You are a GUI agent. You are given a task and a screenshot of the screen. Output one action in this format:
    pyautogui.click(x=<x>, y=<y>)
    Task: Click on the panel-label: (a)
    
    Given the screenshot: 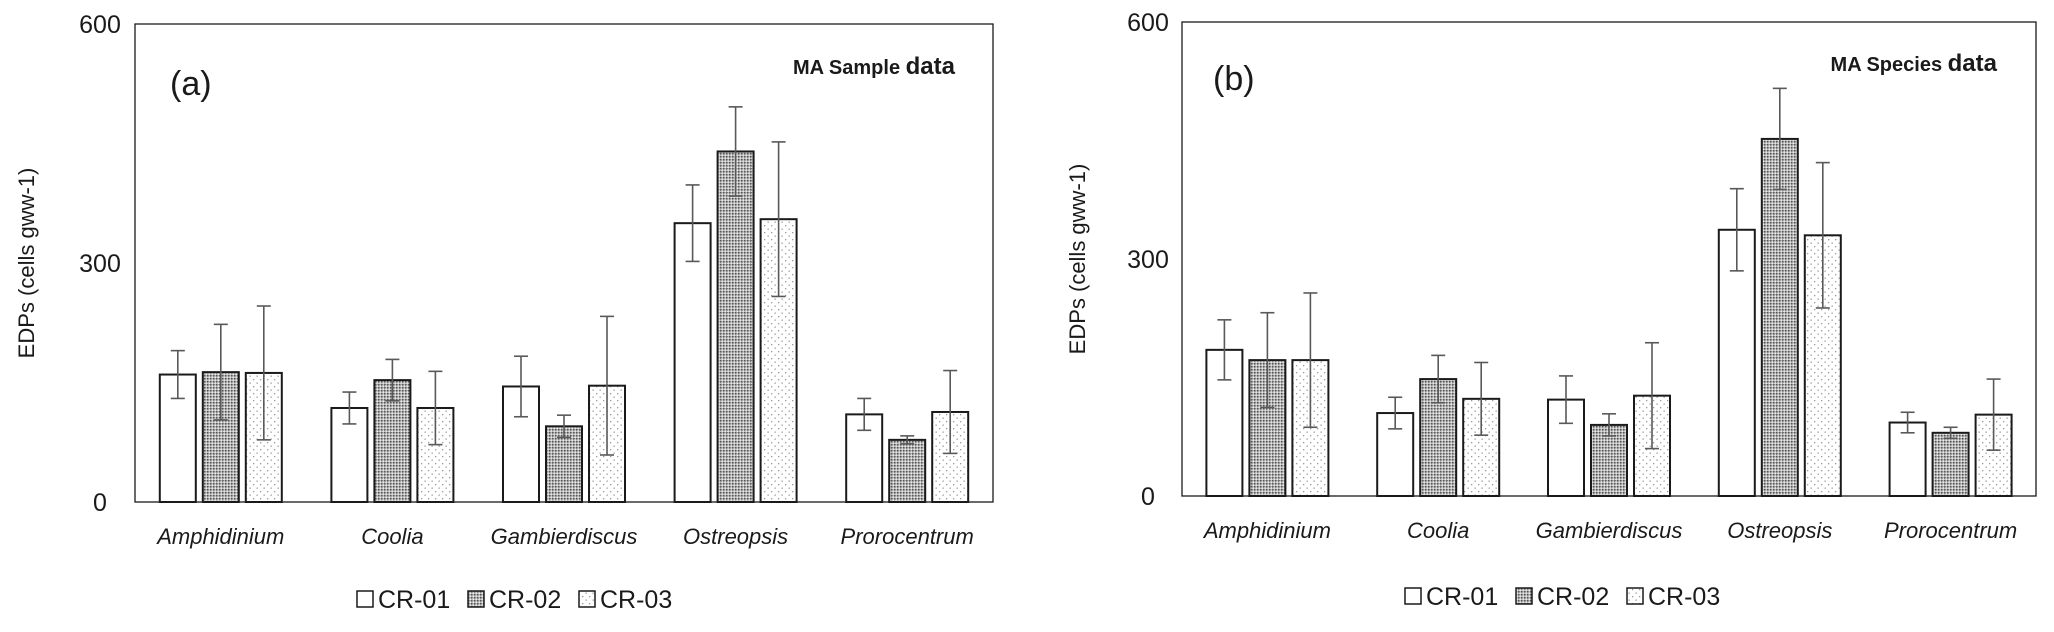 What is the action you would take?
    pyautogui.click(x=191, y=84)
    